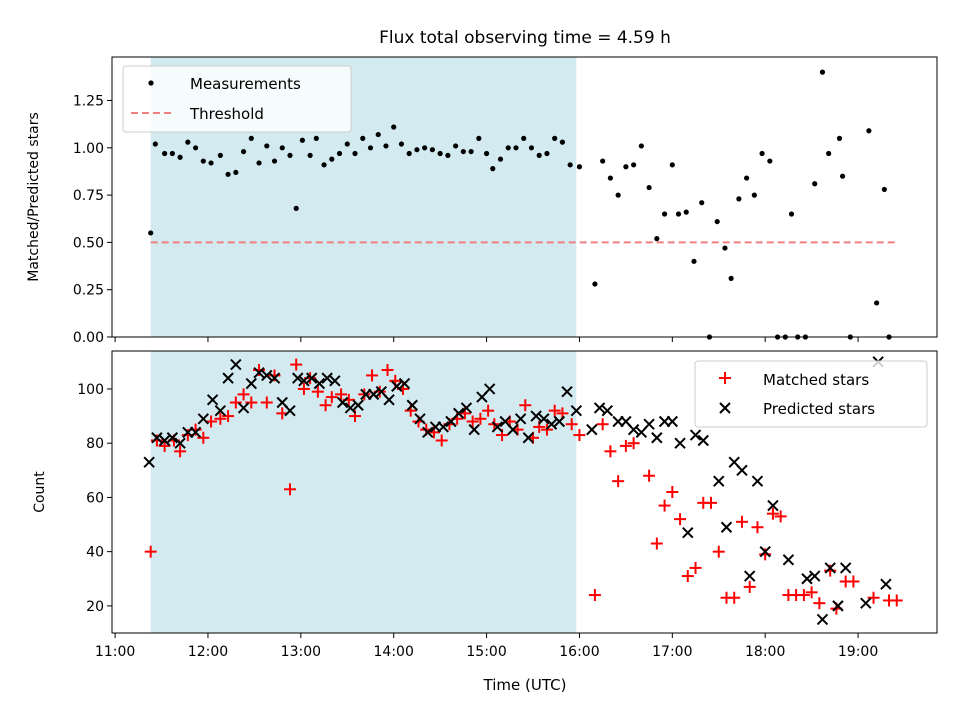  What do you see at coordinates (394, 652) in the screenshot?
I see `x-tick-label: 14:00` at bounding box center [394, 652].